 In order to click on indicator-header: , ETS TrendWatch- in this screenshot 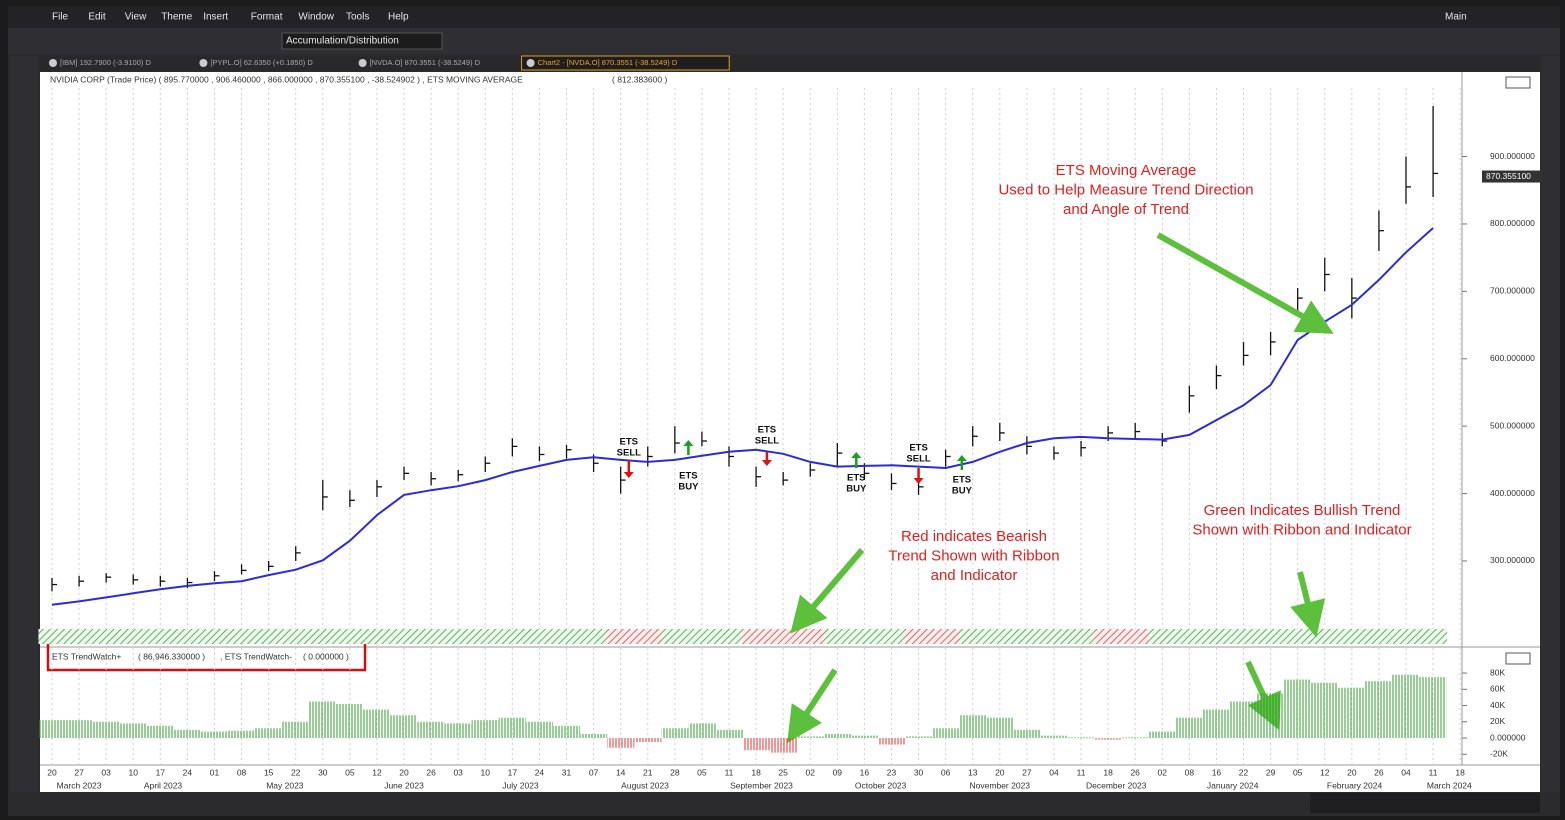, I will do `click(256, 656)`.